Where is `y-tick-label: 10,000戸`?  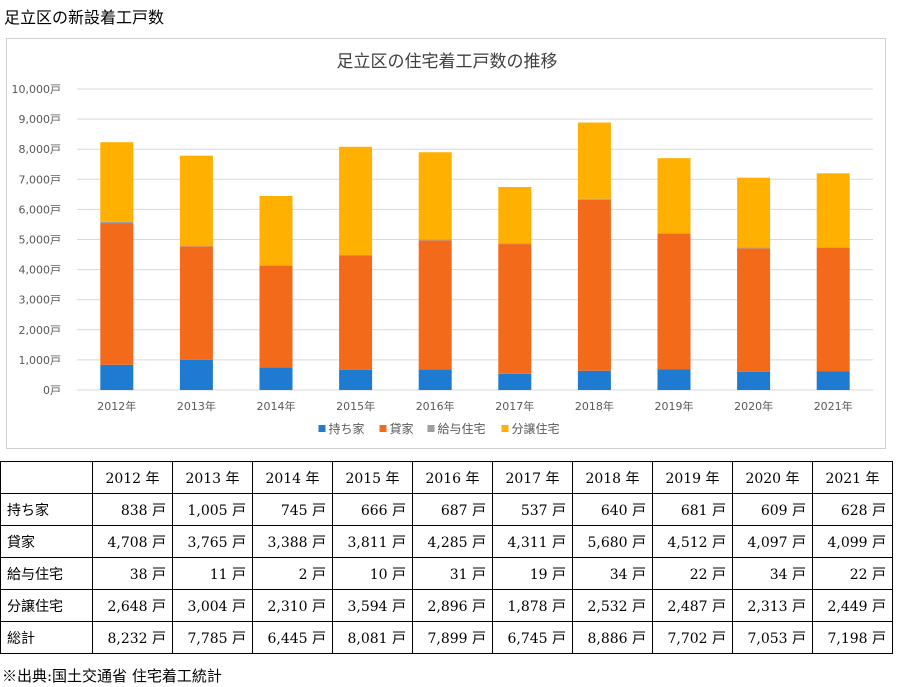
y-tick-label: 10,000戸 is located at coordinates (37, 89).